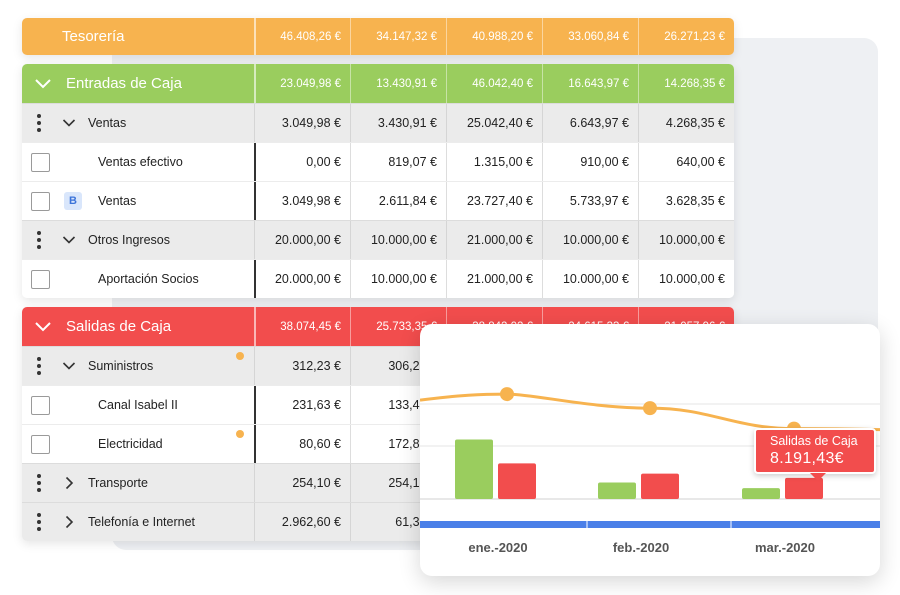 Image resolution: width=900 pixels, height=595 pixels. Describe the element at coordinates (302, 240) in the screenshot. I see `otros-ingresos-value: 20.000,00 €` at that location.